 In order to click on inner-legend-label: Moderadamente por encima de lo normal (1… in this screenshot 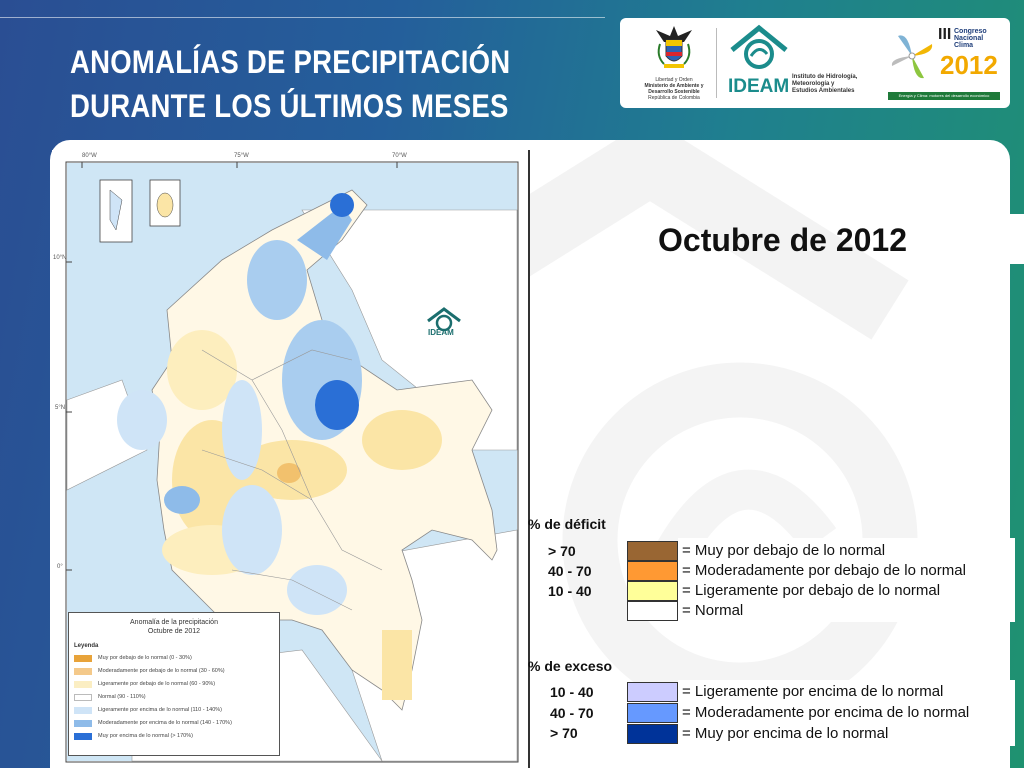, I will do `click(165, 723)`.